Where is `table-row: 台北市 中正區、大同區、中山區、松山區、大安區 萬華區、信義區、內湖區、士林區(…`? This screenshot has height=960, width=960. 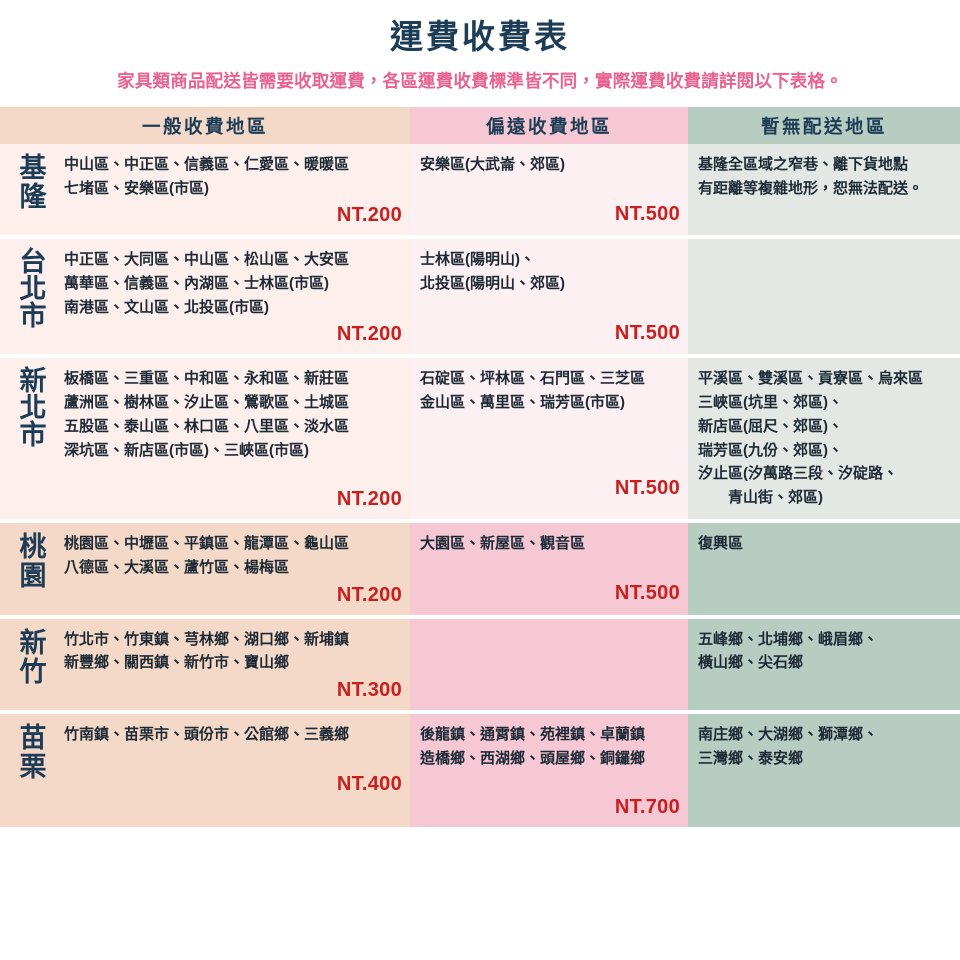 table-row: 台北市 中正區、大同區、中山區、松山區、大安區 萬華區、信義區、內湖區、士林區(… is located at coordinates (480, 299).